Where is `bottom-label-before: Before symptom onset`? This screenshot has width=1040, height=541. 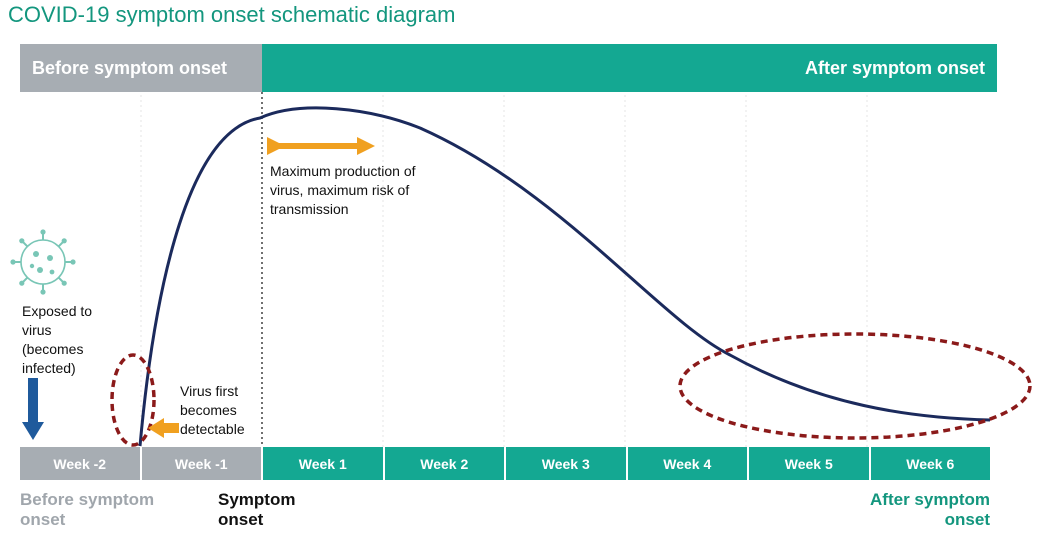 bottom-label-before: Before symptom onset is located at coordinates (87, 509).